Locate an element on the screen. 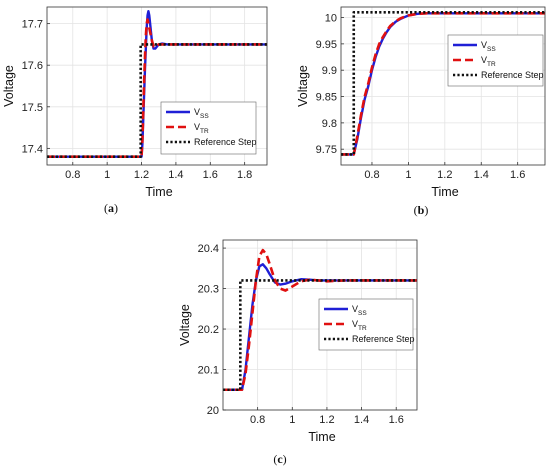  y-tick-label: 9.85 is located at coordinates (326, 98).